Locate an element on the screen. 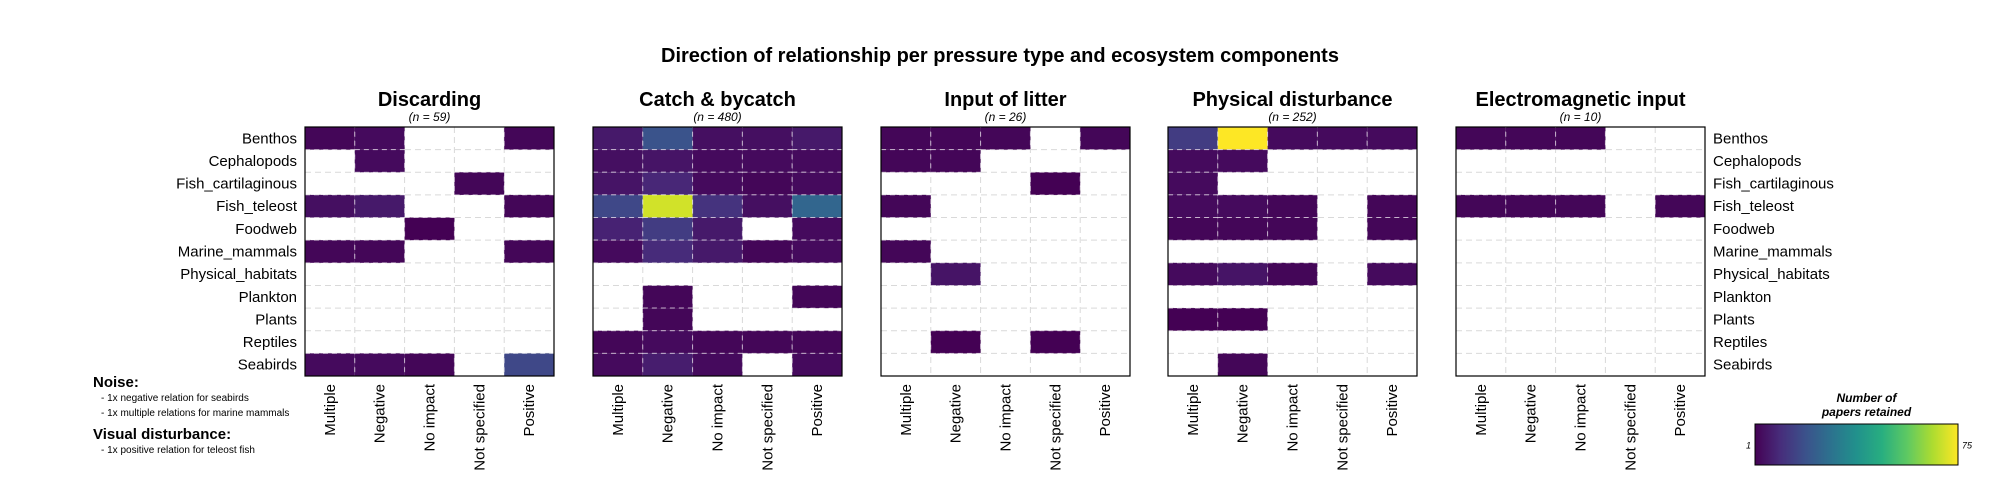 Image resolution: width=2000 pixels, height=500 pixels. legend-min-label: 1 is located at coordinates (1748, 446).